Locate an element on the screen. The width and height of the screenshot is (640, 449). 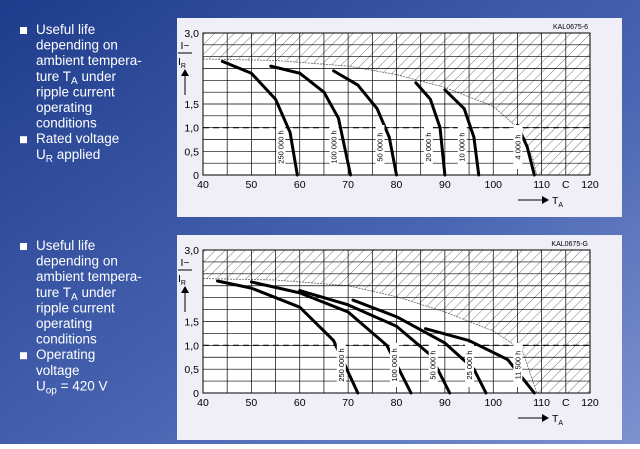
subscript: R is located at coordinates (49, 159).